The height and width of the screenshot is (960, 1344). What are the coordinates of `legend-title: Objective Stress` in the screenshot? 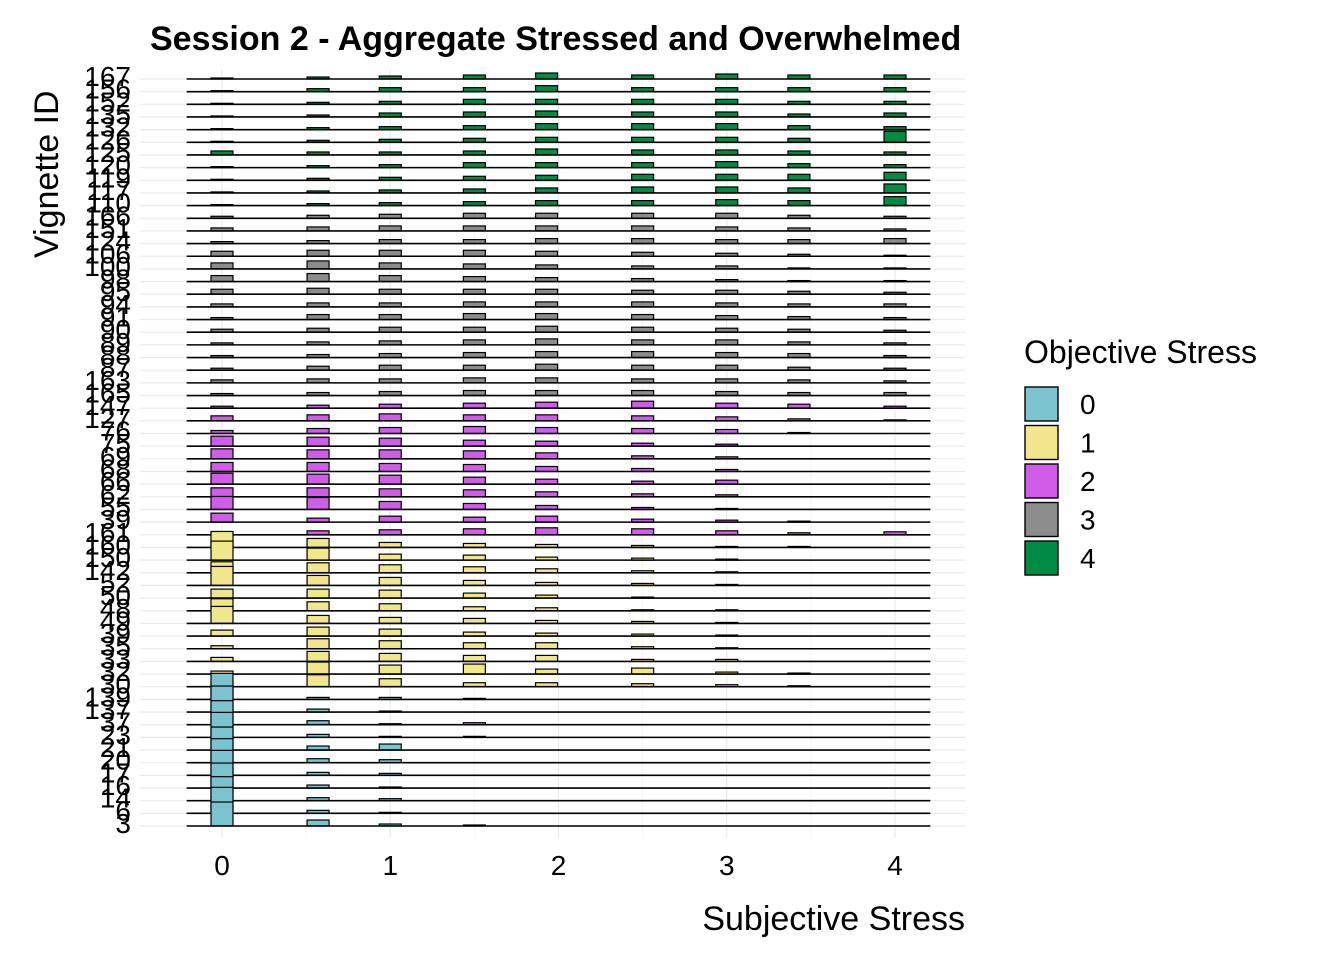 It's located at (1140, 352).